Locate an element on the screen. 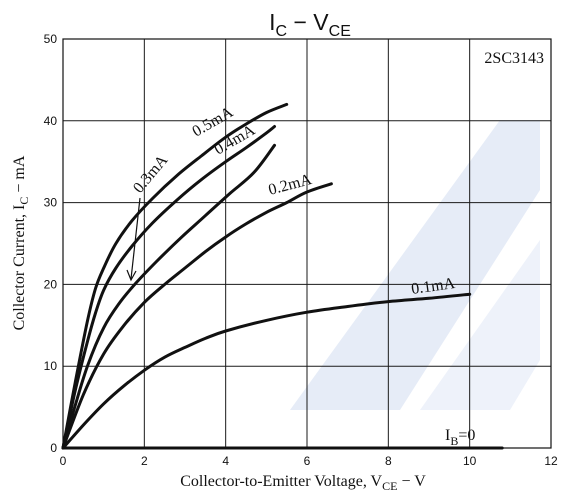 This screenshot has width=562, height=495. label-0.3mA: 0.3mA is located at coordinates (151, 174).